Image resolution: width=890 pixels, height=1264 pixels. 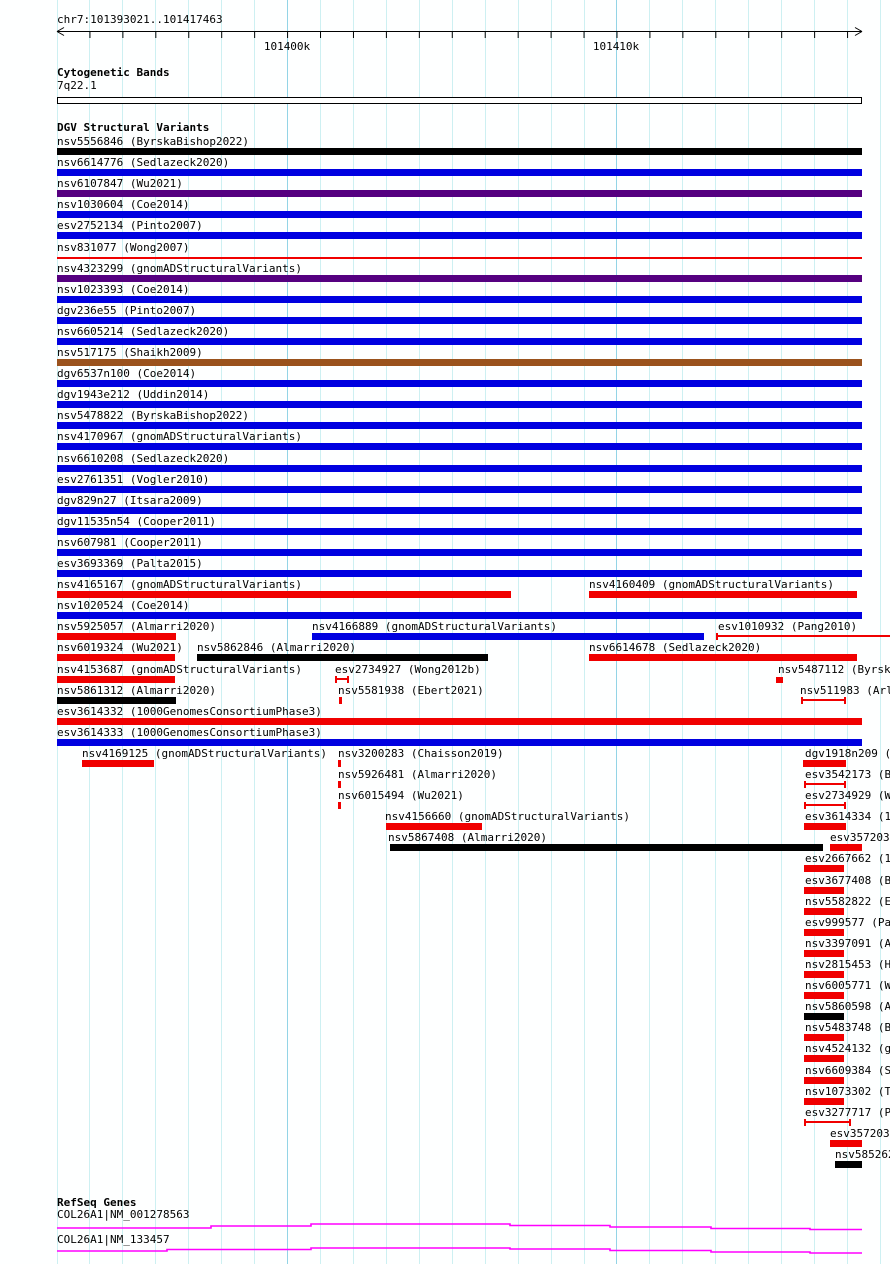 What do you see at coordinates (276, 647) in the screenshot?
I see `variant-label: nsv5862846 (Almarri2020)` at bounding box center [276, 647].